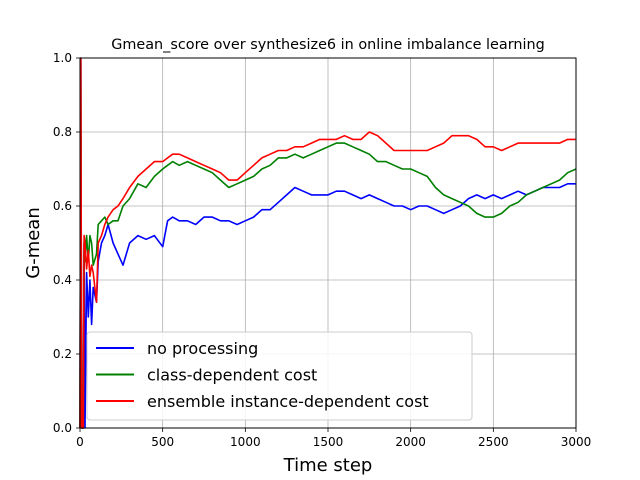  I want to click on legend-label-1: class-dependent cost, so click(232, 375).